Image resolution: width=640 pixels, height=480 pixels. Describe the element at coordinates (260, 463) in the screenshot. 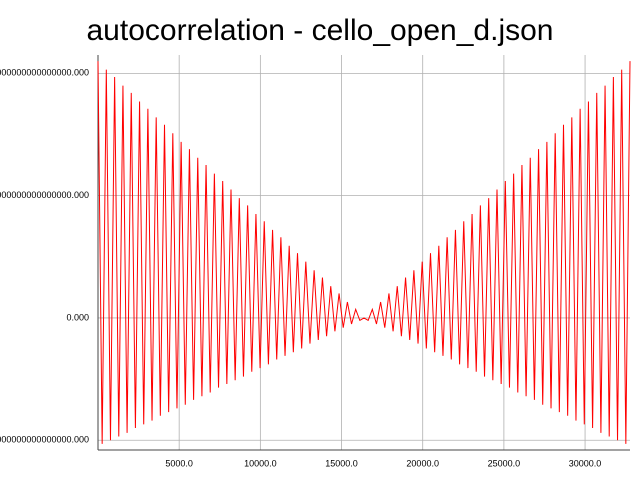

I see `x-tick-label: 10000.0` at that location.